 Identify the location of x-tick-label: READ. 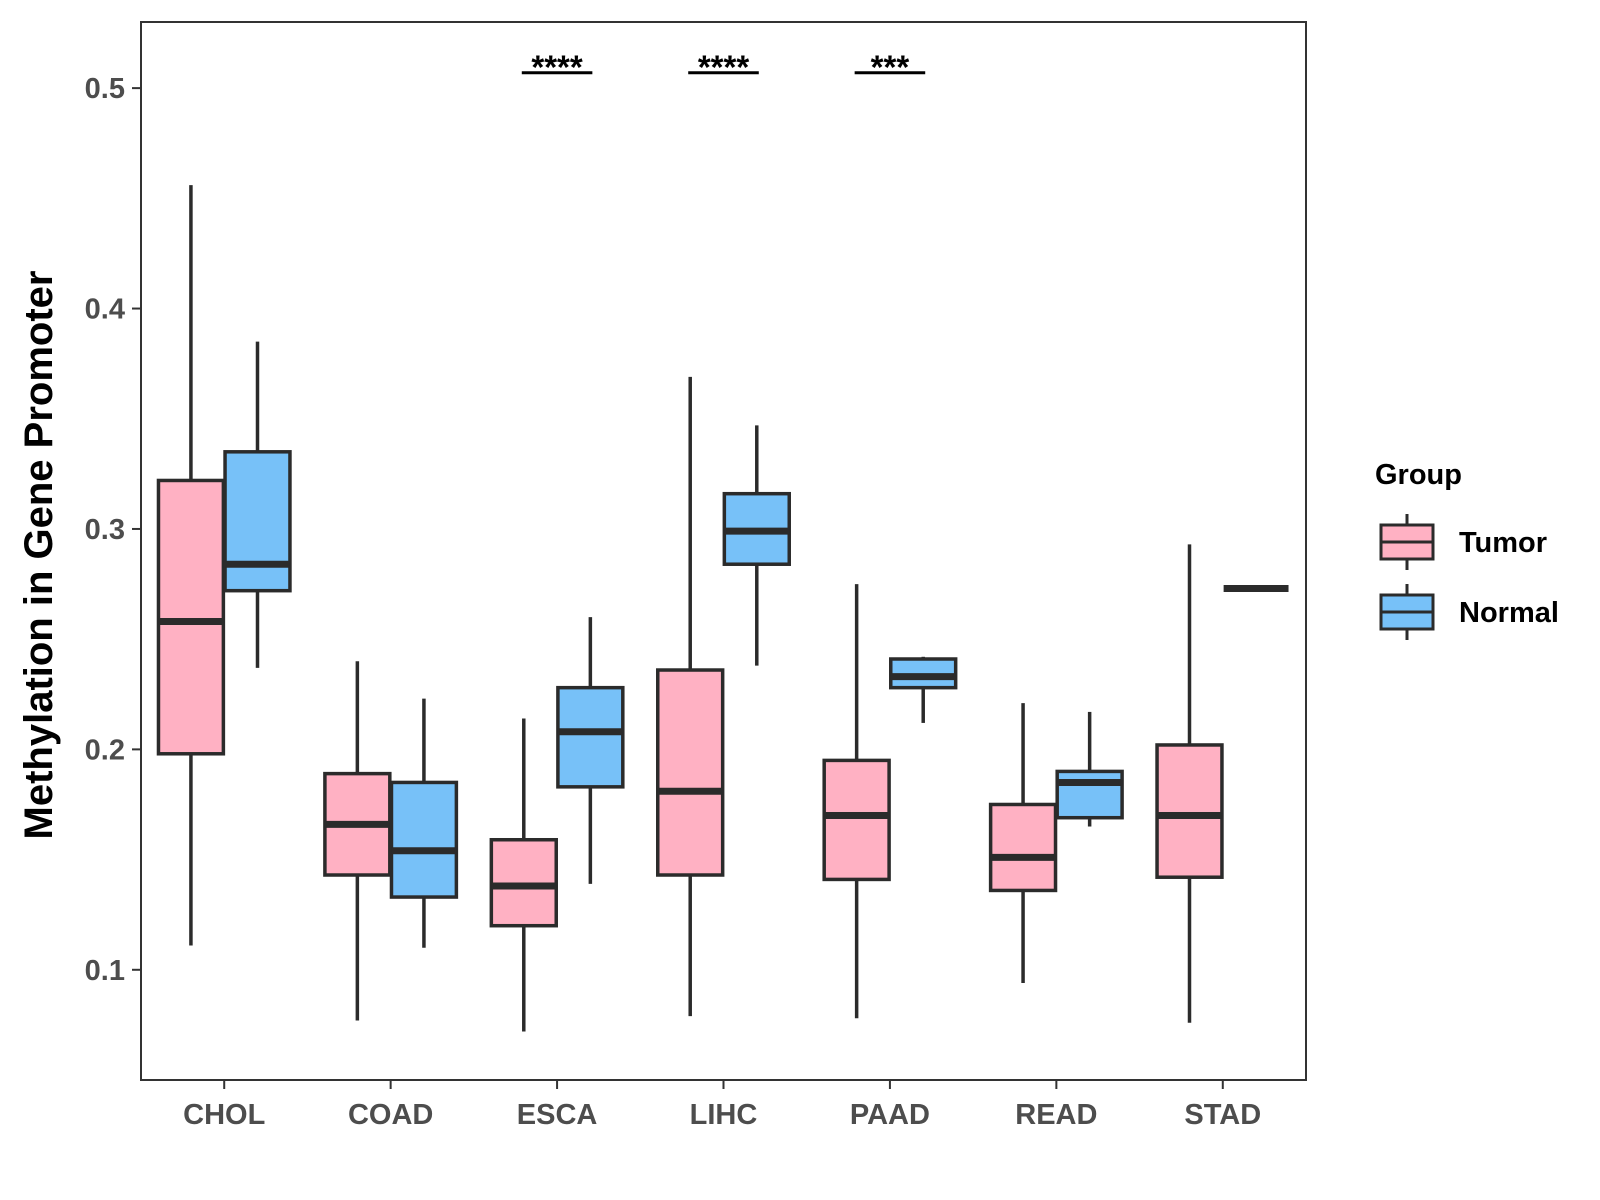
(1056, 1115).